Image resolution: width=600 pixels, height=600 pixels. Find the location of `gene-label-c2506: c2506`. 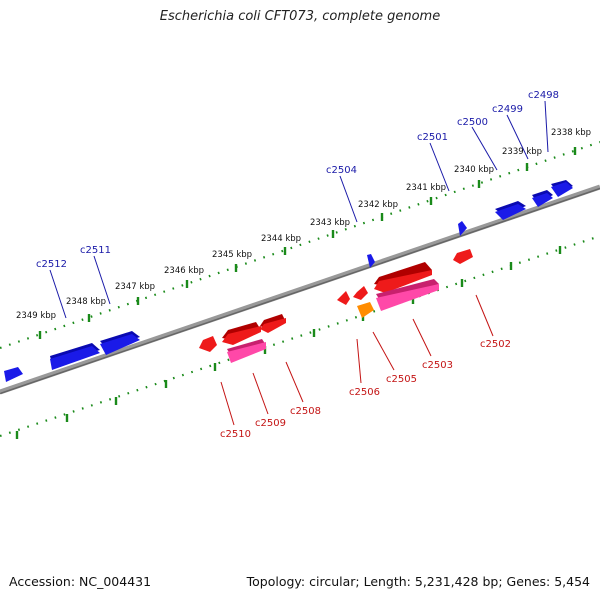

gene-label-c2506: c2506 is located at coordinates (364, 392).